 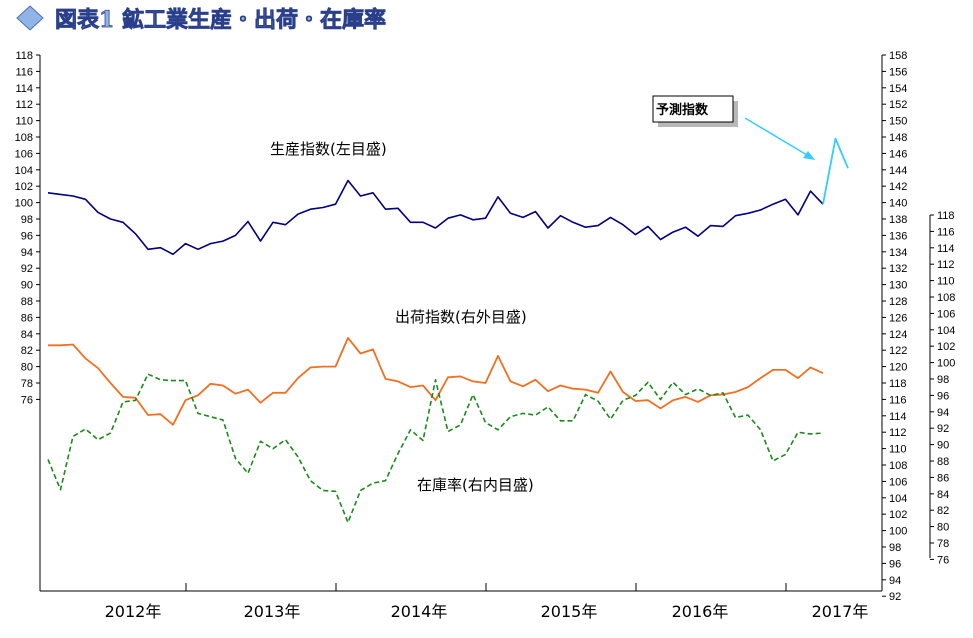 What do you see at coordinates (898, 253) in the screenshot?
I see `right-outer-tick-label: 134` at bounding box center [898, 253].